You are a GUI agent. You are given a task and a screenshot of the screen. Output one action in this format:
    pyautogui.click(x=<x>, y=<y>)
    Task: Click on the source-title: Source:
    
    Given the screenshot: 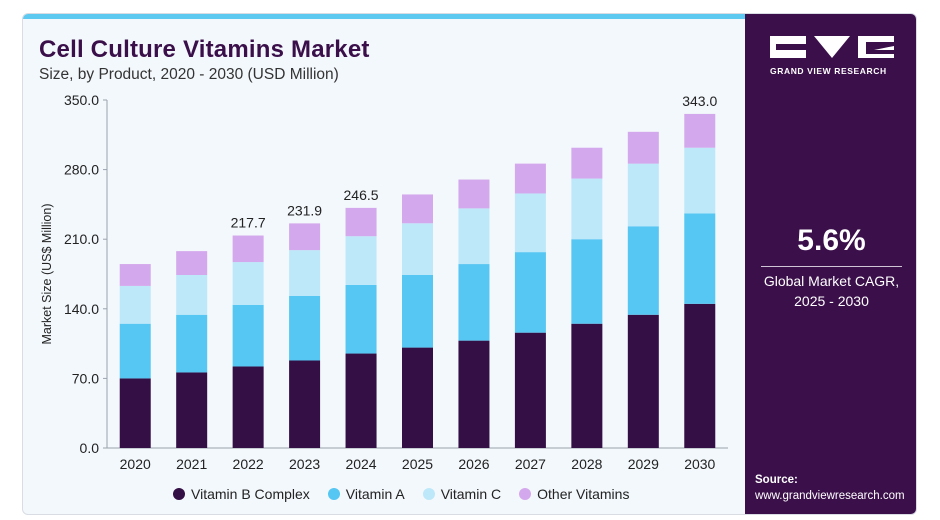 What is the action you would take?
    pyautogui.click(x=776, y=480)
    